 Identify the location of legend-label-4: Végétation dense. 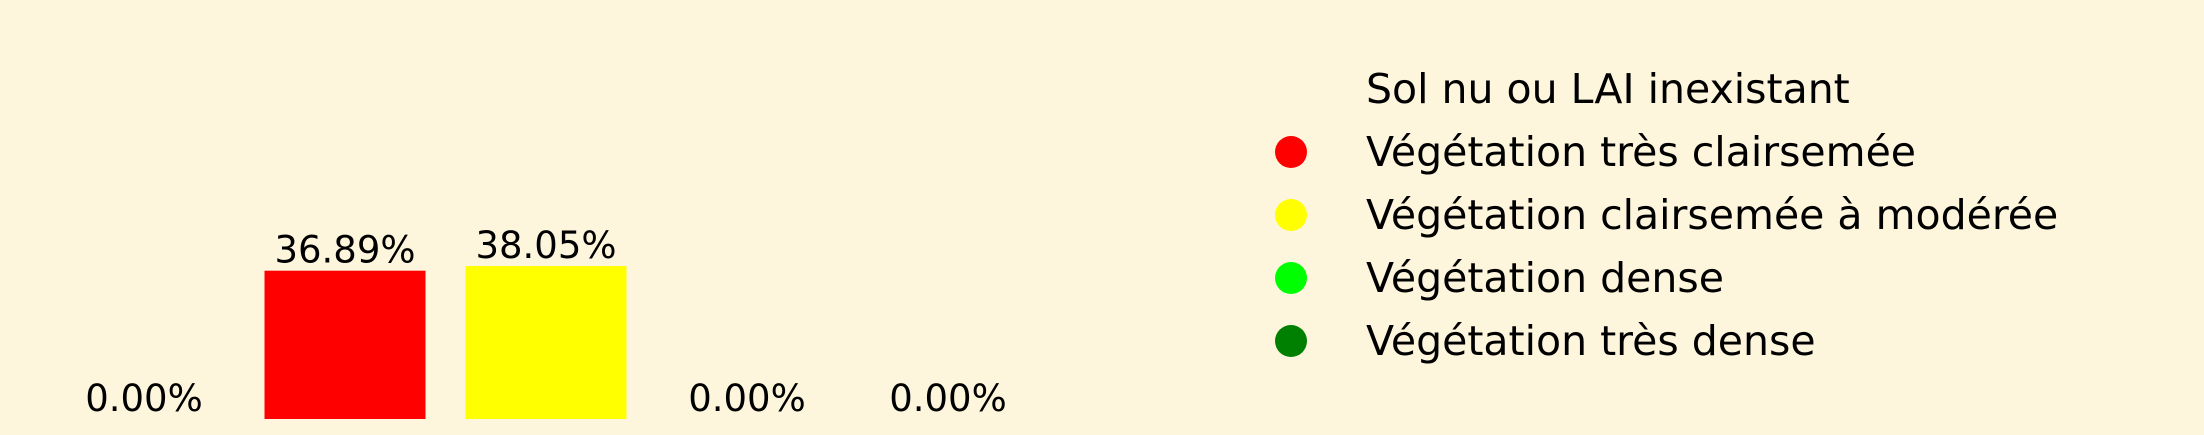
(1545, 278).